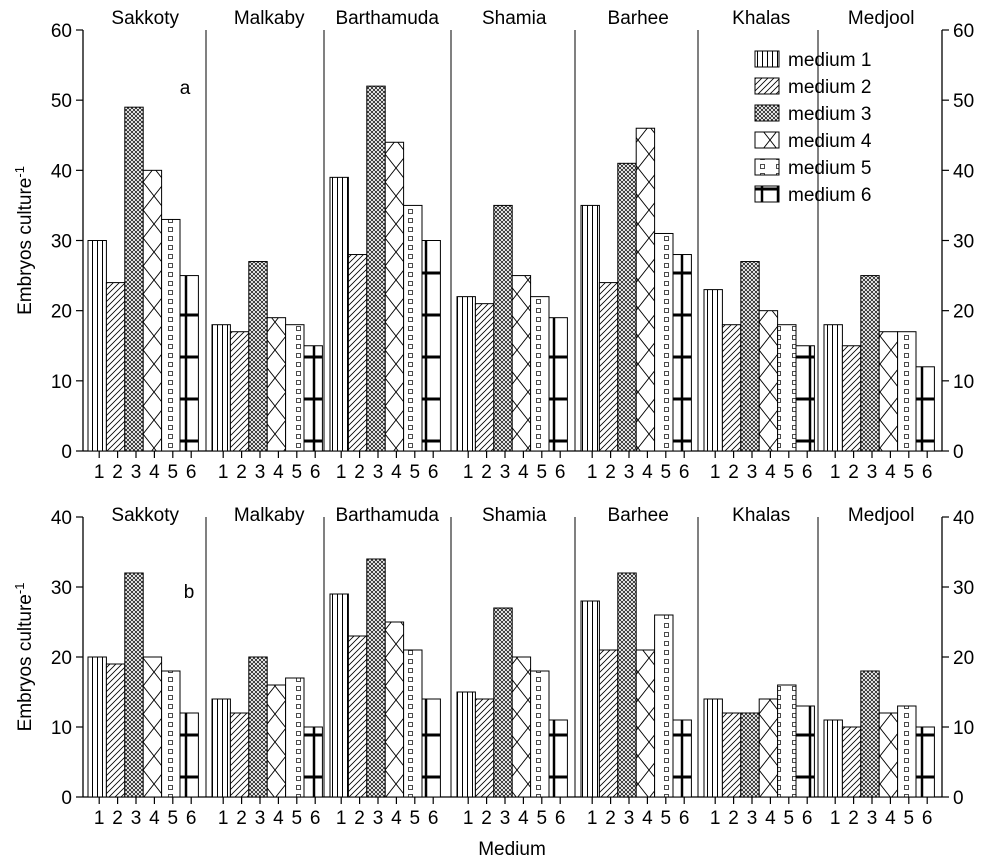 The height and width of the screenshot is (868, 987). Describe the element at coordinates (829, 87) in the screenshot. I see `legend-label: medium 2` at that location.